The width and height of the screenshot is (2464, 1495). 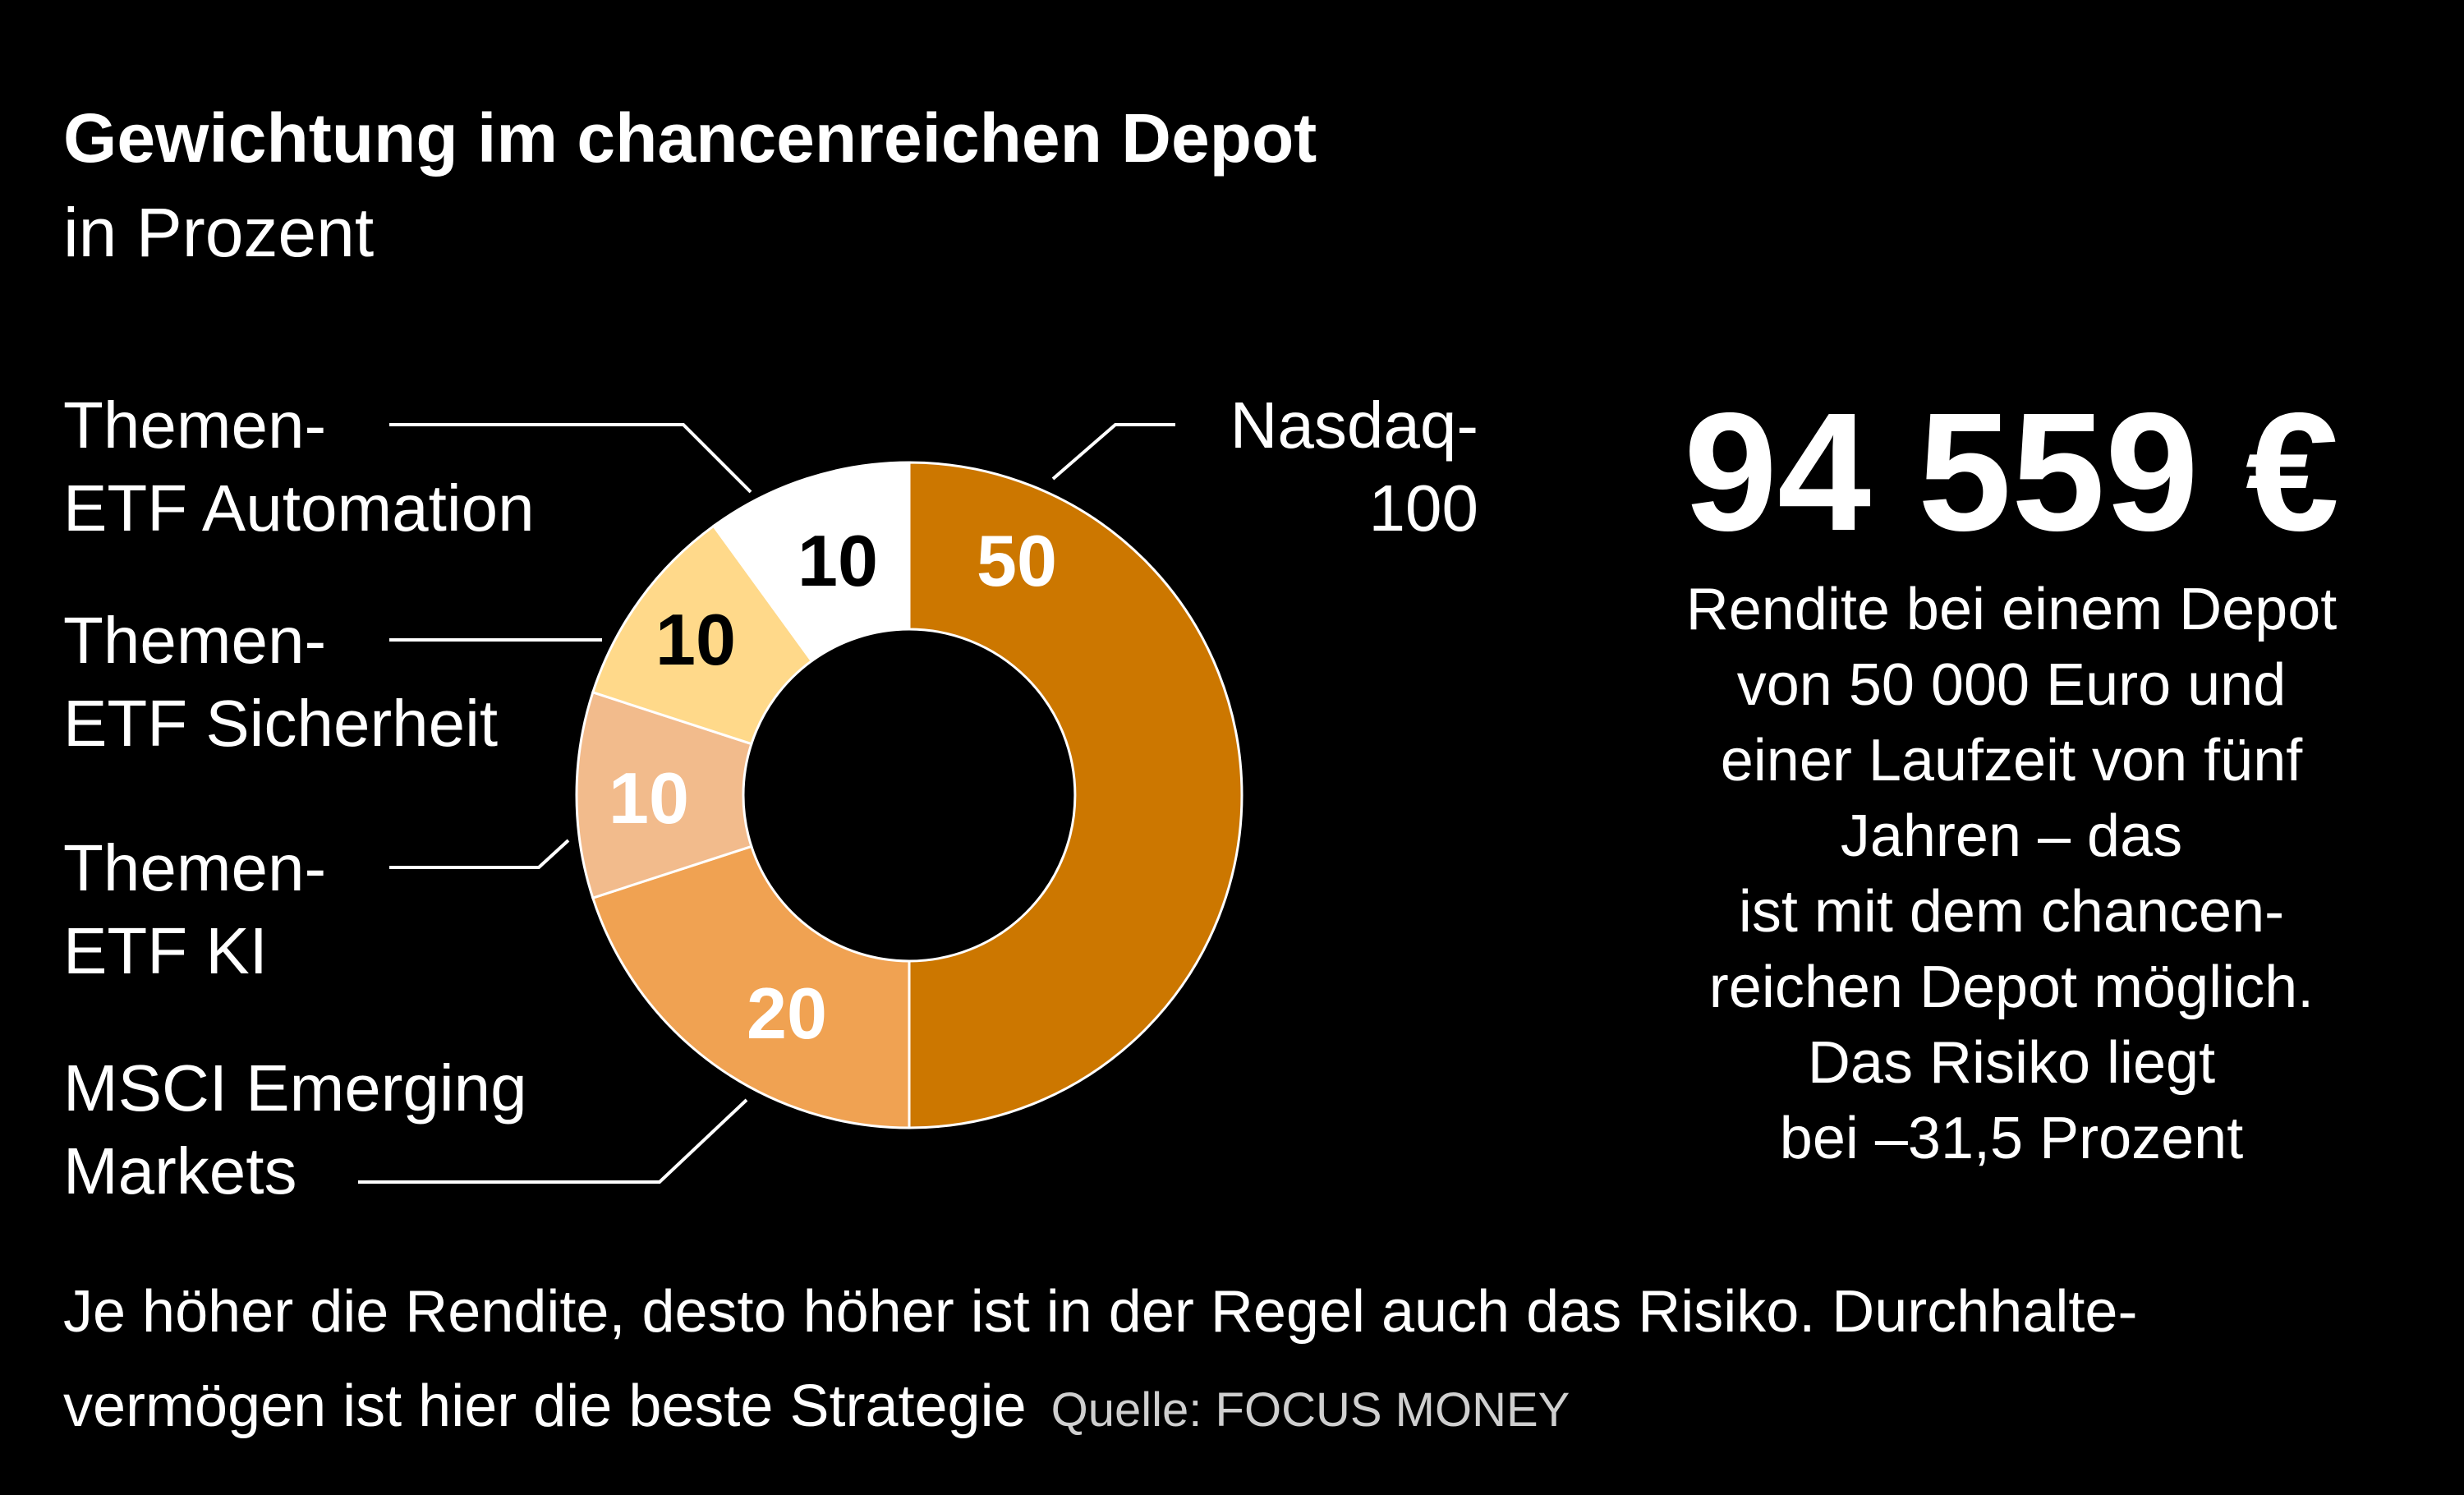 I want to click on value-label-automation: 10, so click(x=838, y=560).